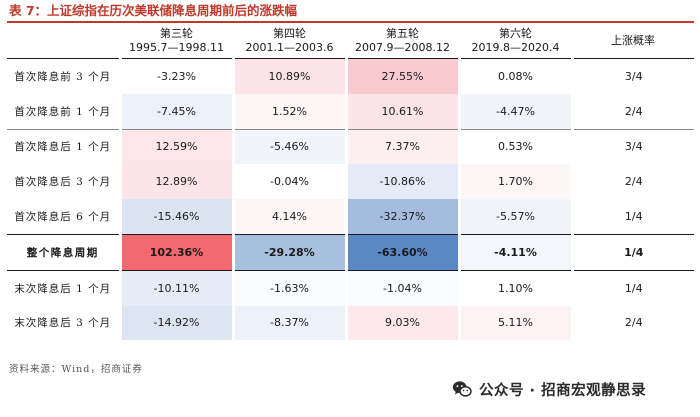  What do you see at coordinates (402, 182) in the screenshot?
I see `value-cell: -10.86%` at bounding box center [402, 182].